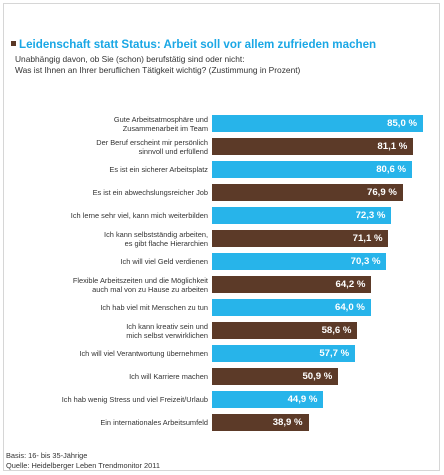 This screenshot has height=475, width=444. What do you see at coordinates (164, 261) in the screenshot?
I see `category-label: Ich will viel Geld verdienen` at bounding box center [164, 261].